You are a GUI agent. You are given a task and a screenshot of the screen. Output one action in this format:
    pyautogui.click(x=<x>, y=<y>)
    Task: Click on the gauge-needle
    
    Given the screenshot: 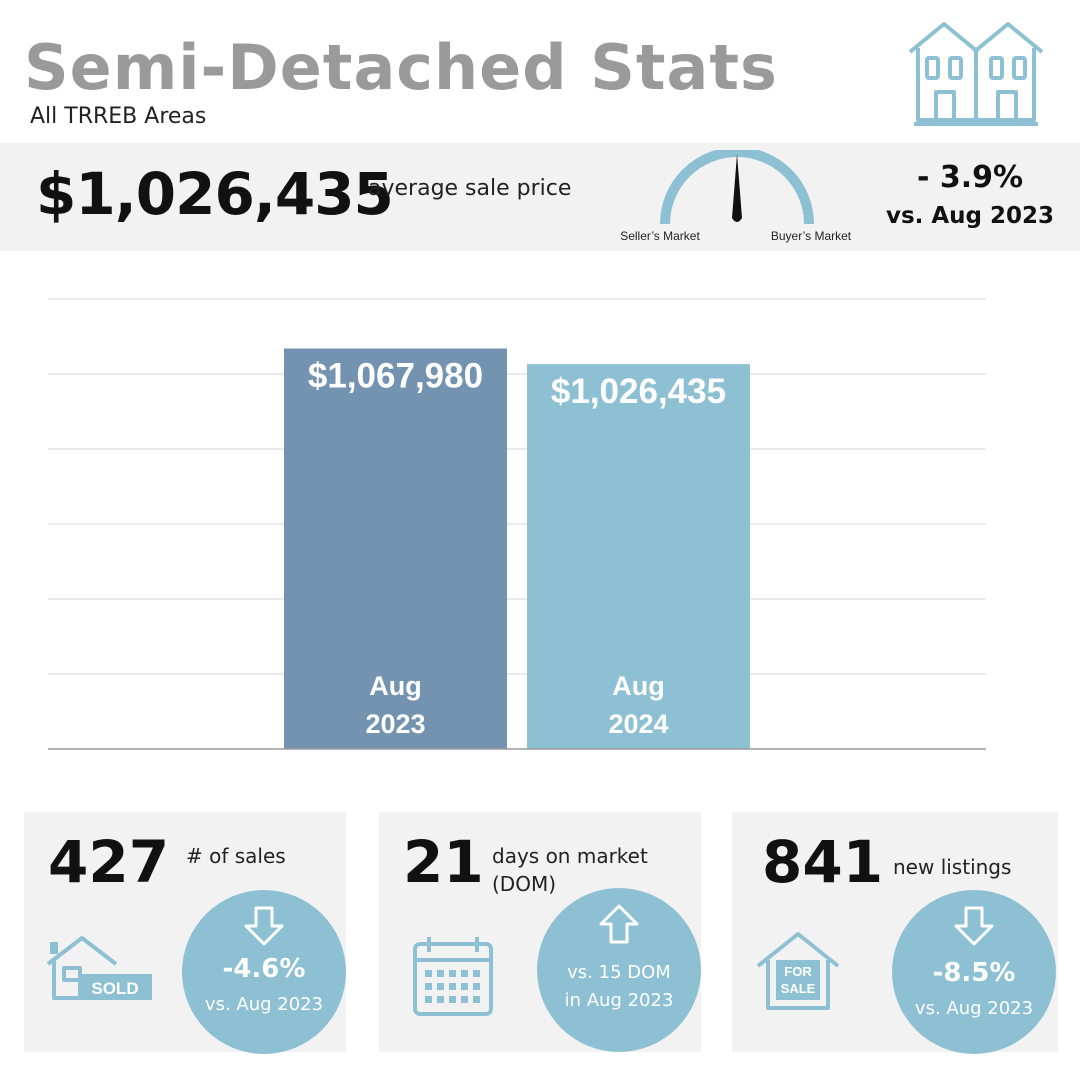 What is the action you would take?
    pyautogui.click(x=737, y=188)
    